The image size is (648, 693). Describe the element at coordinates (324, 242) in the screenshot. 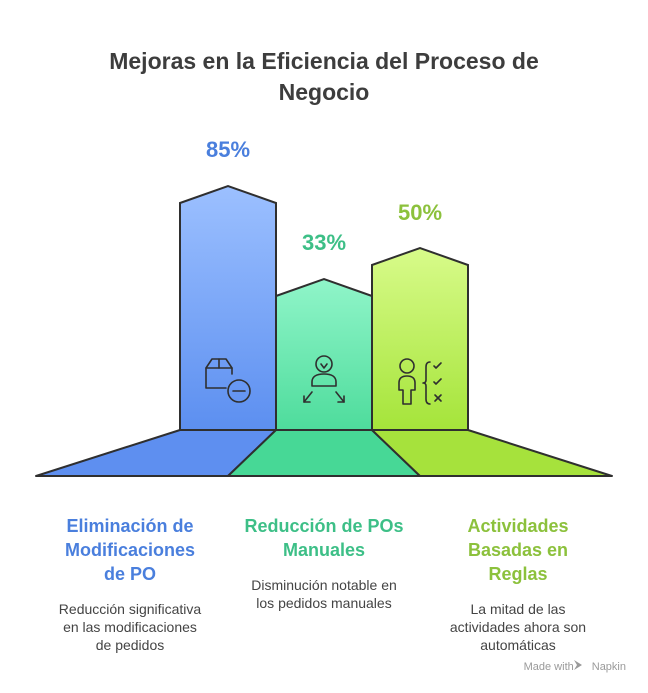

I see `percent-label-33: 33%` at that location.